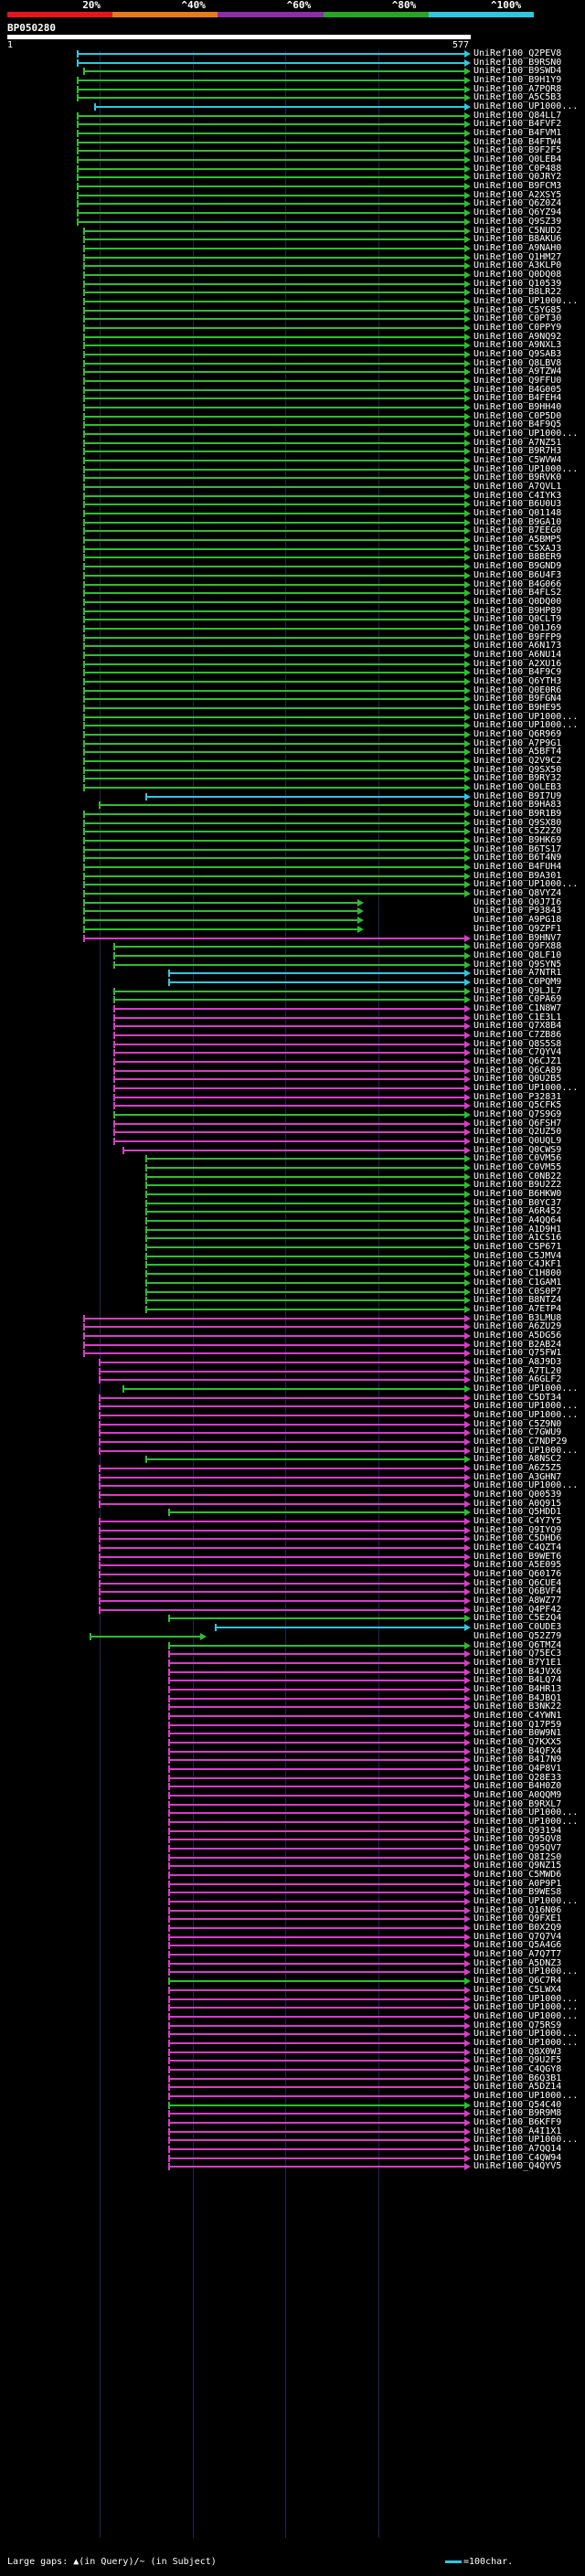  What do you see at coordinates (517, 284) in the screenshot?
I see `hit-label: UniRef100_Q10539` at bounding box center [517, 284].